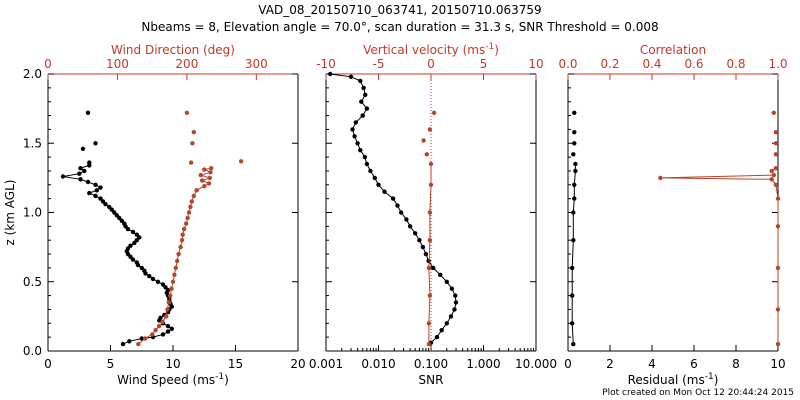 This screenshot has height=400, width=800. Describe the element at coordinates (10, 213) in the screenshot. I see `y-axis-label: z (km AGL)` at that location.